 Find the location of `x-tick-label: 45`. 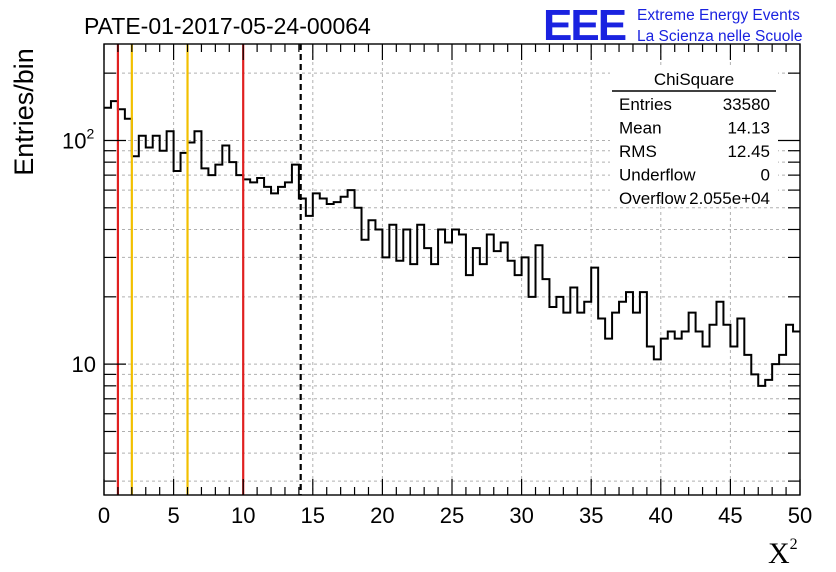

x-tick-label: 45 is located at coordinates (730, 515).